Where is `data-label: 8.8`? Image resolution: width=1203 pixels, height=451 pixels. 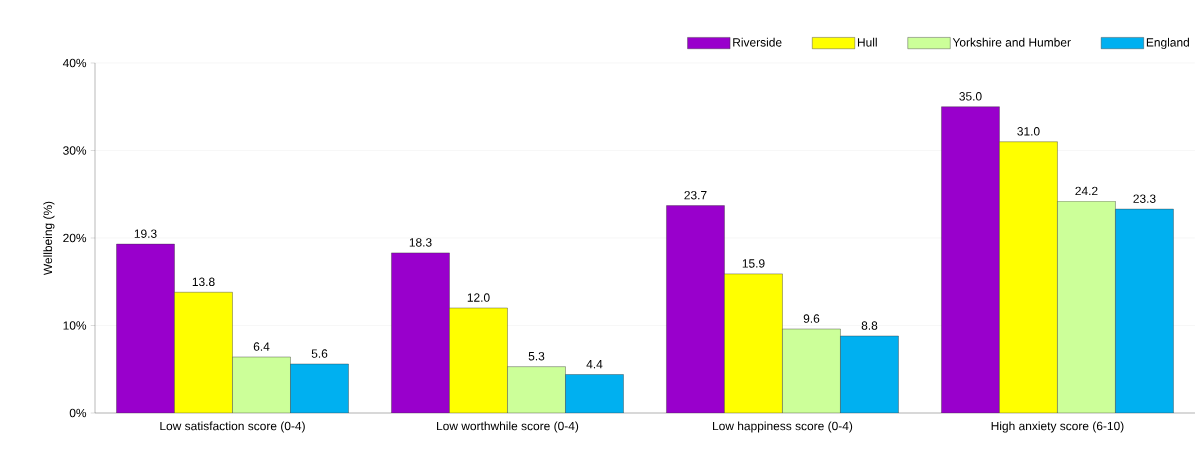 data-label: 8.8 is located at coordinates (869, 325).